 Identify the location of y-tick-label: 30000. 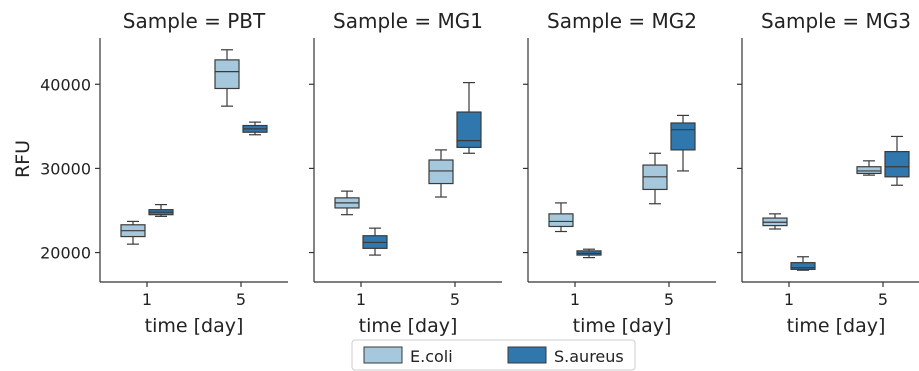
(65, 168).